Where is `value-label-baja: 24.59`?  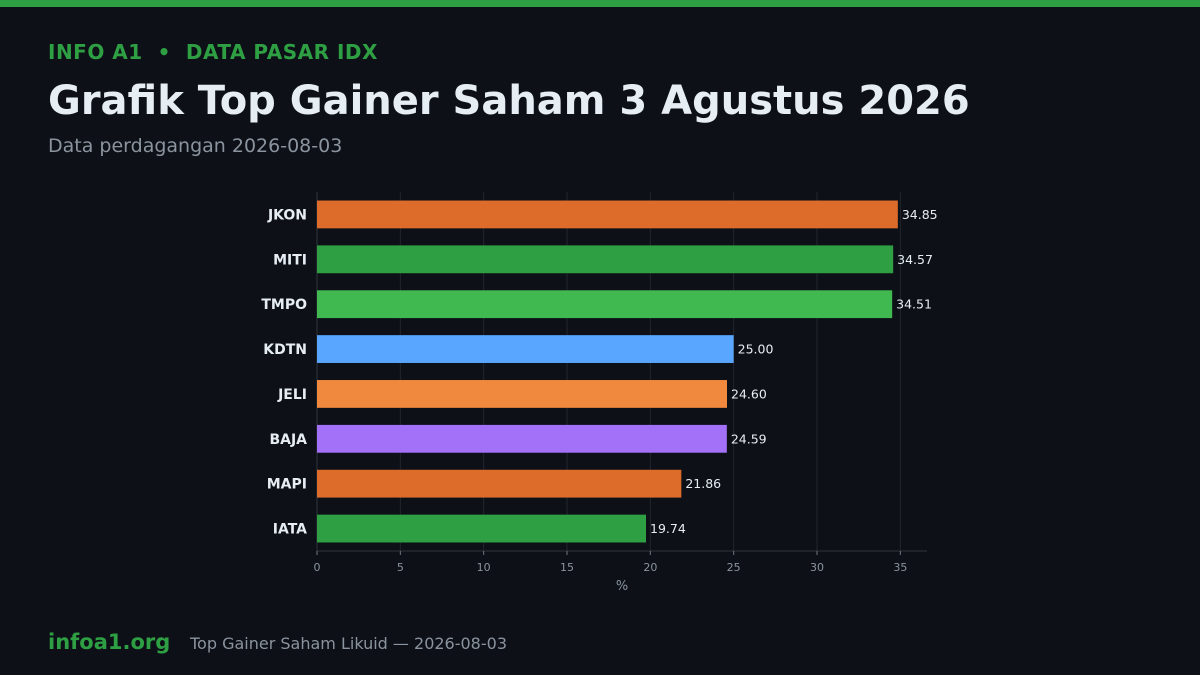
value-label-baja: 24.59 is located at coordinates (749, 438).